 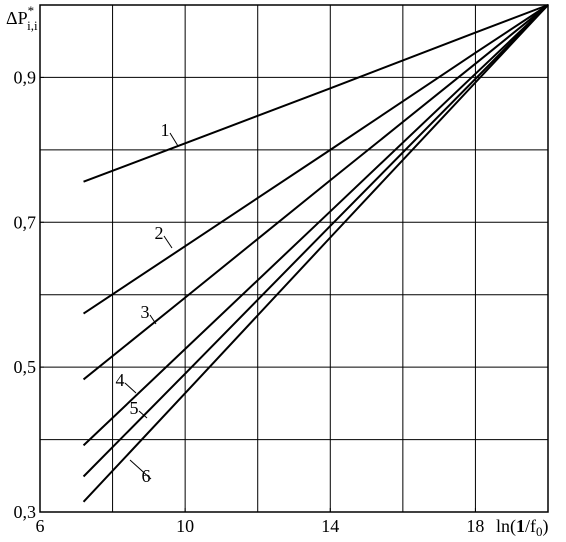 I want to click on series-label: 6, so click(x=146, y=476).